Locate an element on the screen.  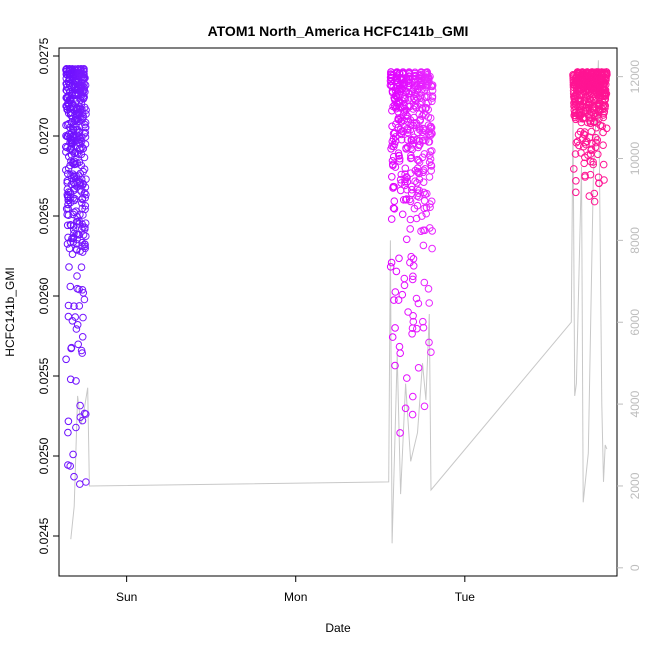
y2-tick-label: 2000 is located at coordinates (635, 485).